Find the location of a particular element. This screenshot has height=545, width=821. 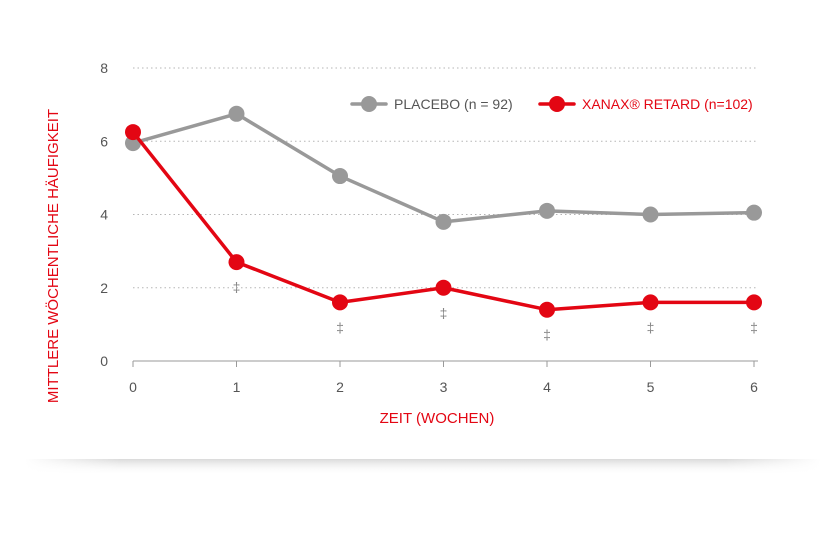

significance-marker-2: ‡ is located at coordinates (340, 327).